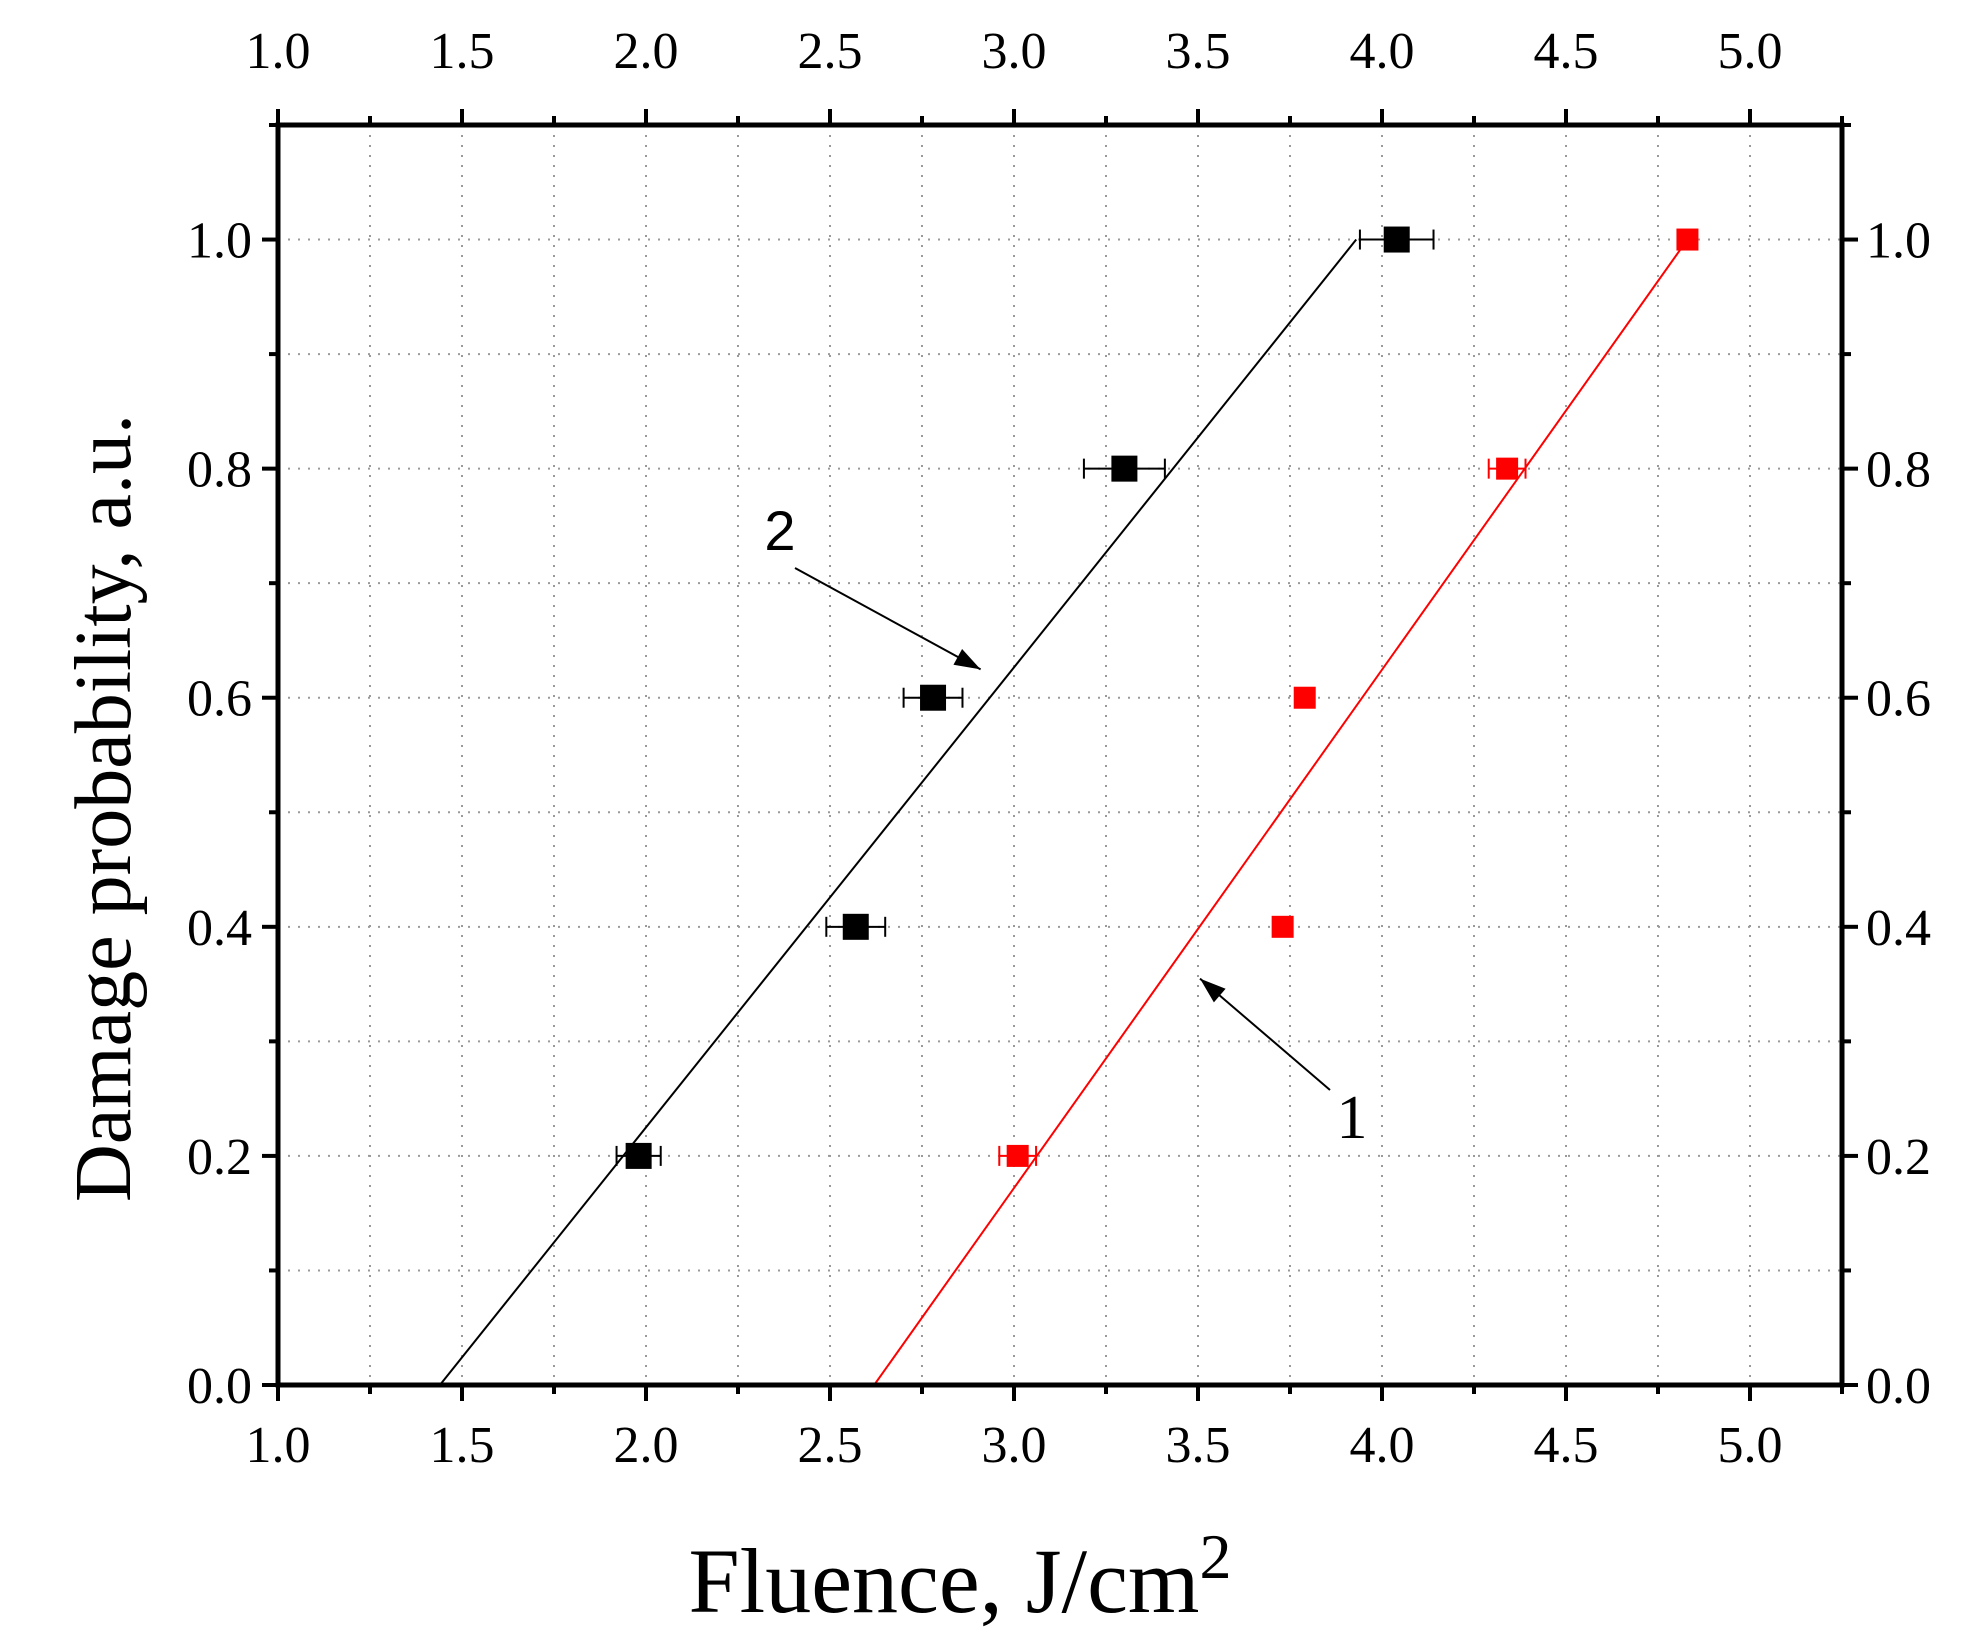 The height and width of the screenshot is (1649, 1986). I want to click on x-axis-title-text: Fluence, J/cm, so click(944, 1581).